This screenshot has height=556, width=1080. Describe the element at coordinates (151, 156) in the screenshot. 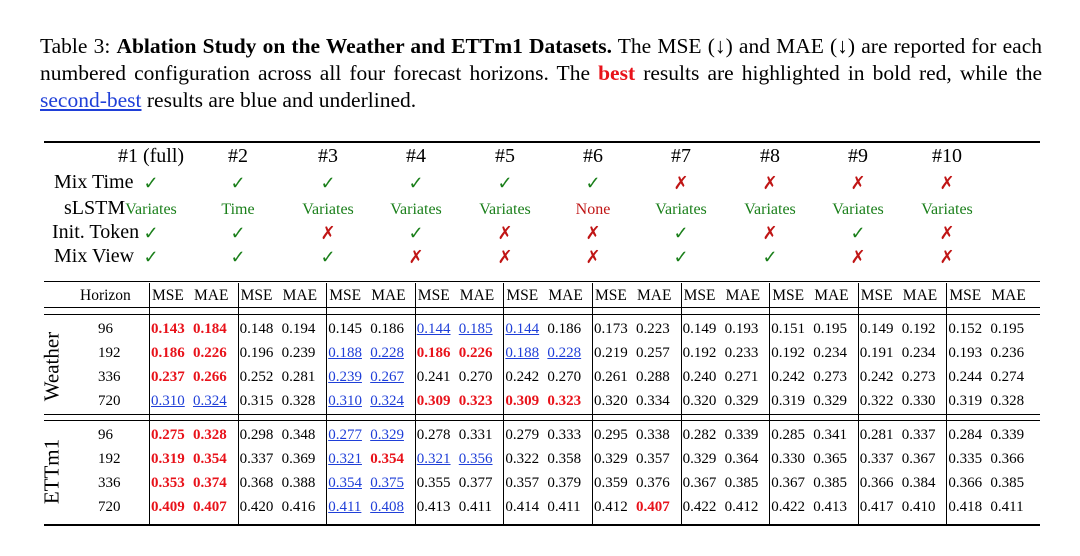

I see `config-header-1: #1 (full)` at that location.